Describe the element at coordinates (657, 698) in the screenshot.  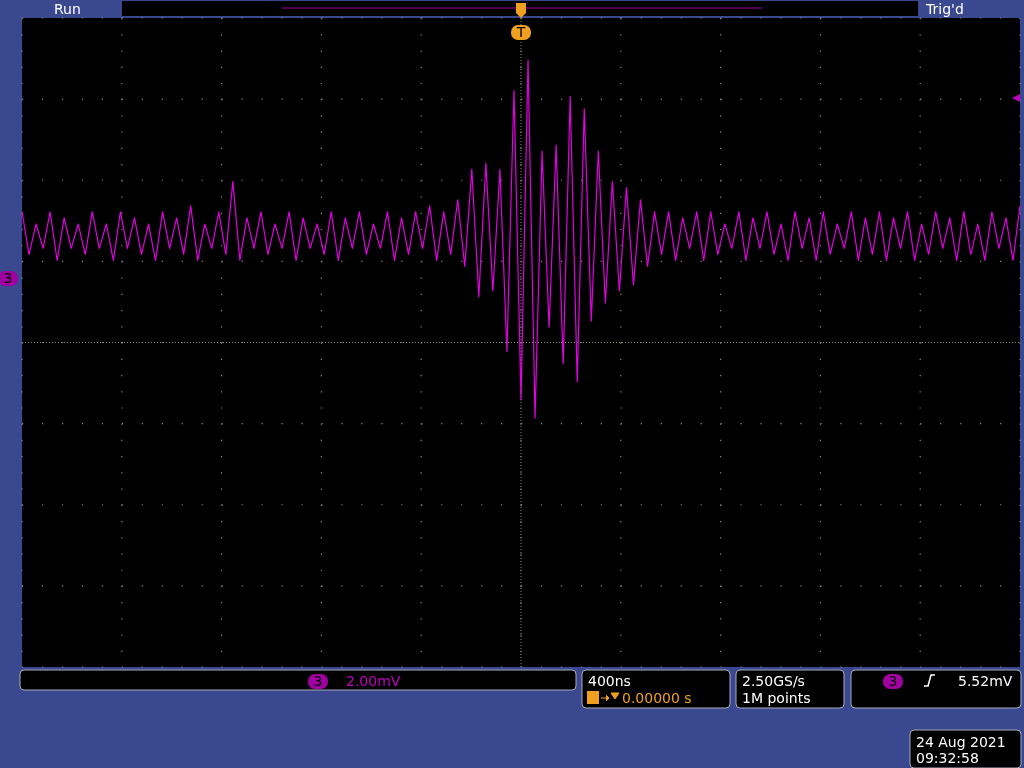
I see `text: 0.00000 s` at that location.